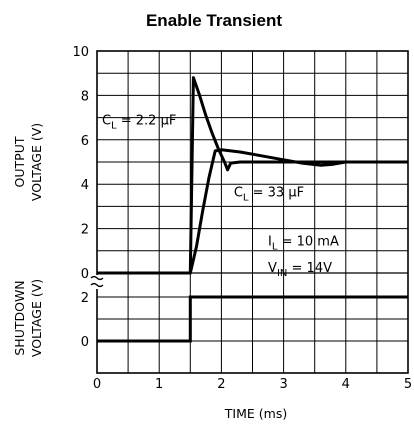 This screenshot has height=433, width=414. I want to click on annotation-part: = 10 mA, so click(307, 241).